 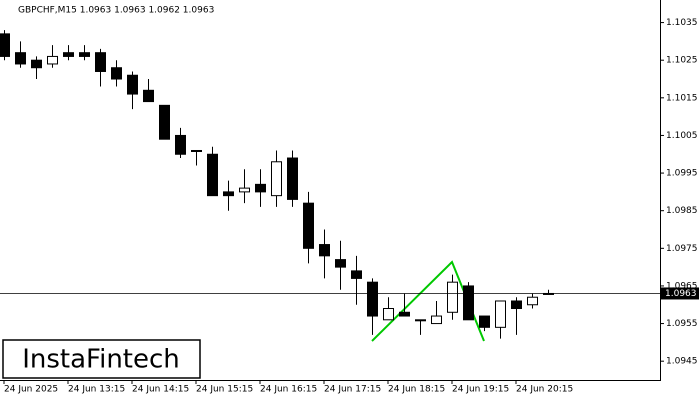 I want to click on x-tick-label: 24 Jun 19:15, so click(x=480, y=390).